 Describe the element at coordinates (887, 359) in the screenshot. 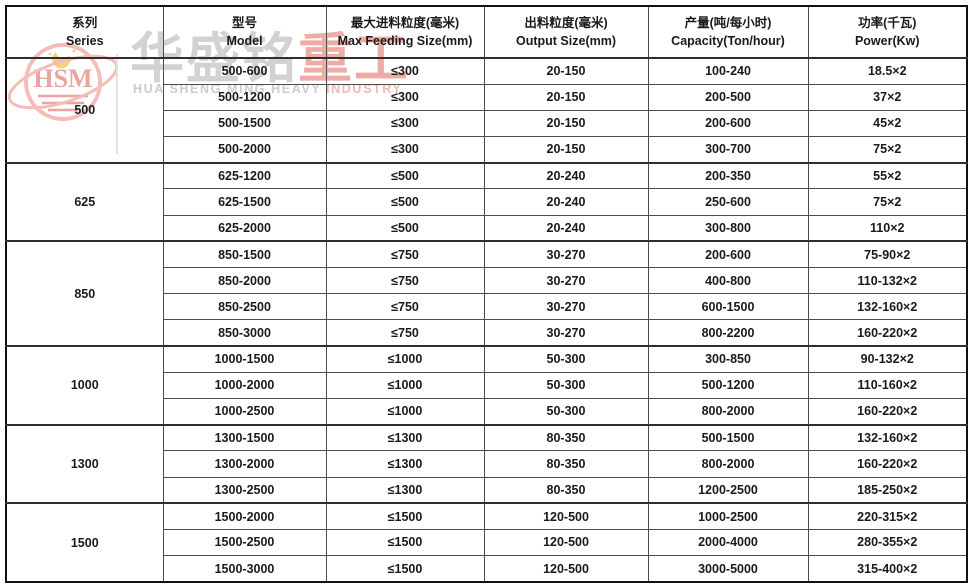

I see `power-cell: 90-132×2` at that location.